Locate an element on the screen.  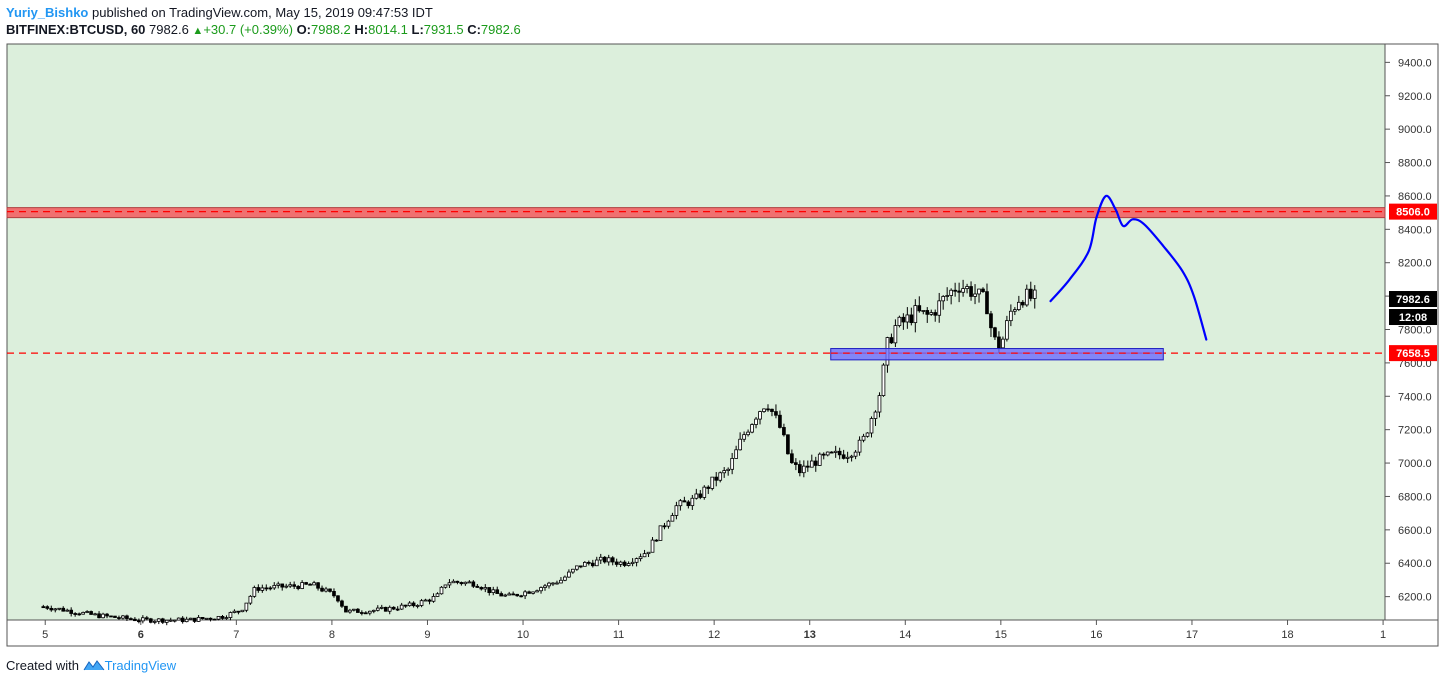
tradingview-brand-link: TradingView is located at coordinates (140, 665).